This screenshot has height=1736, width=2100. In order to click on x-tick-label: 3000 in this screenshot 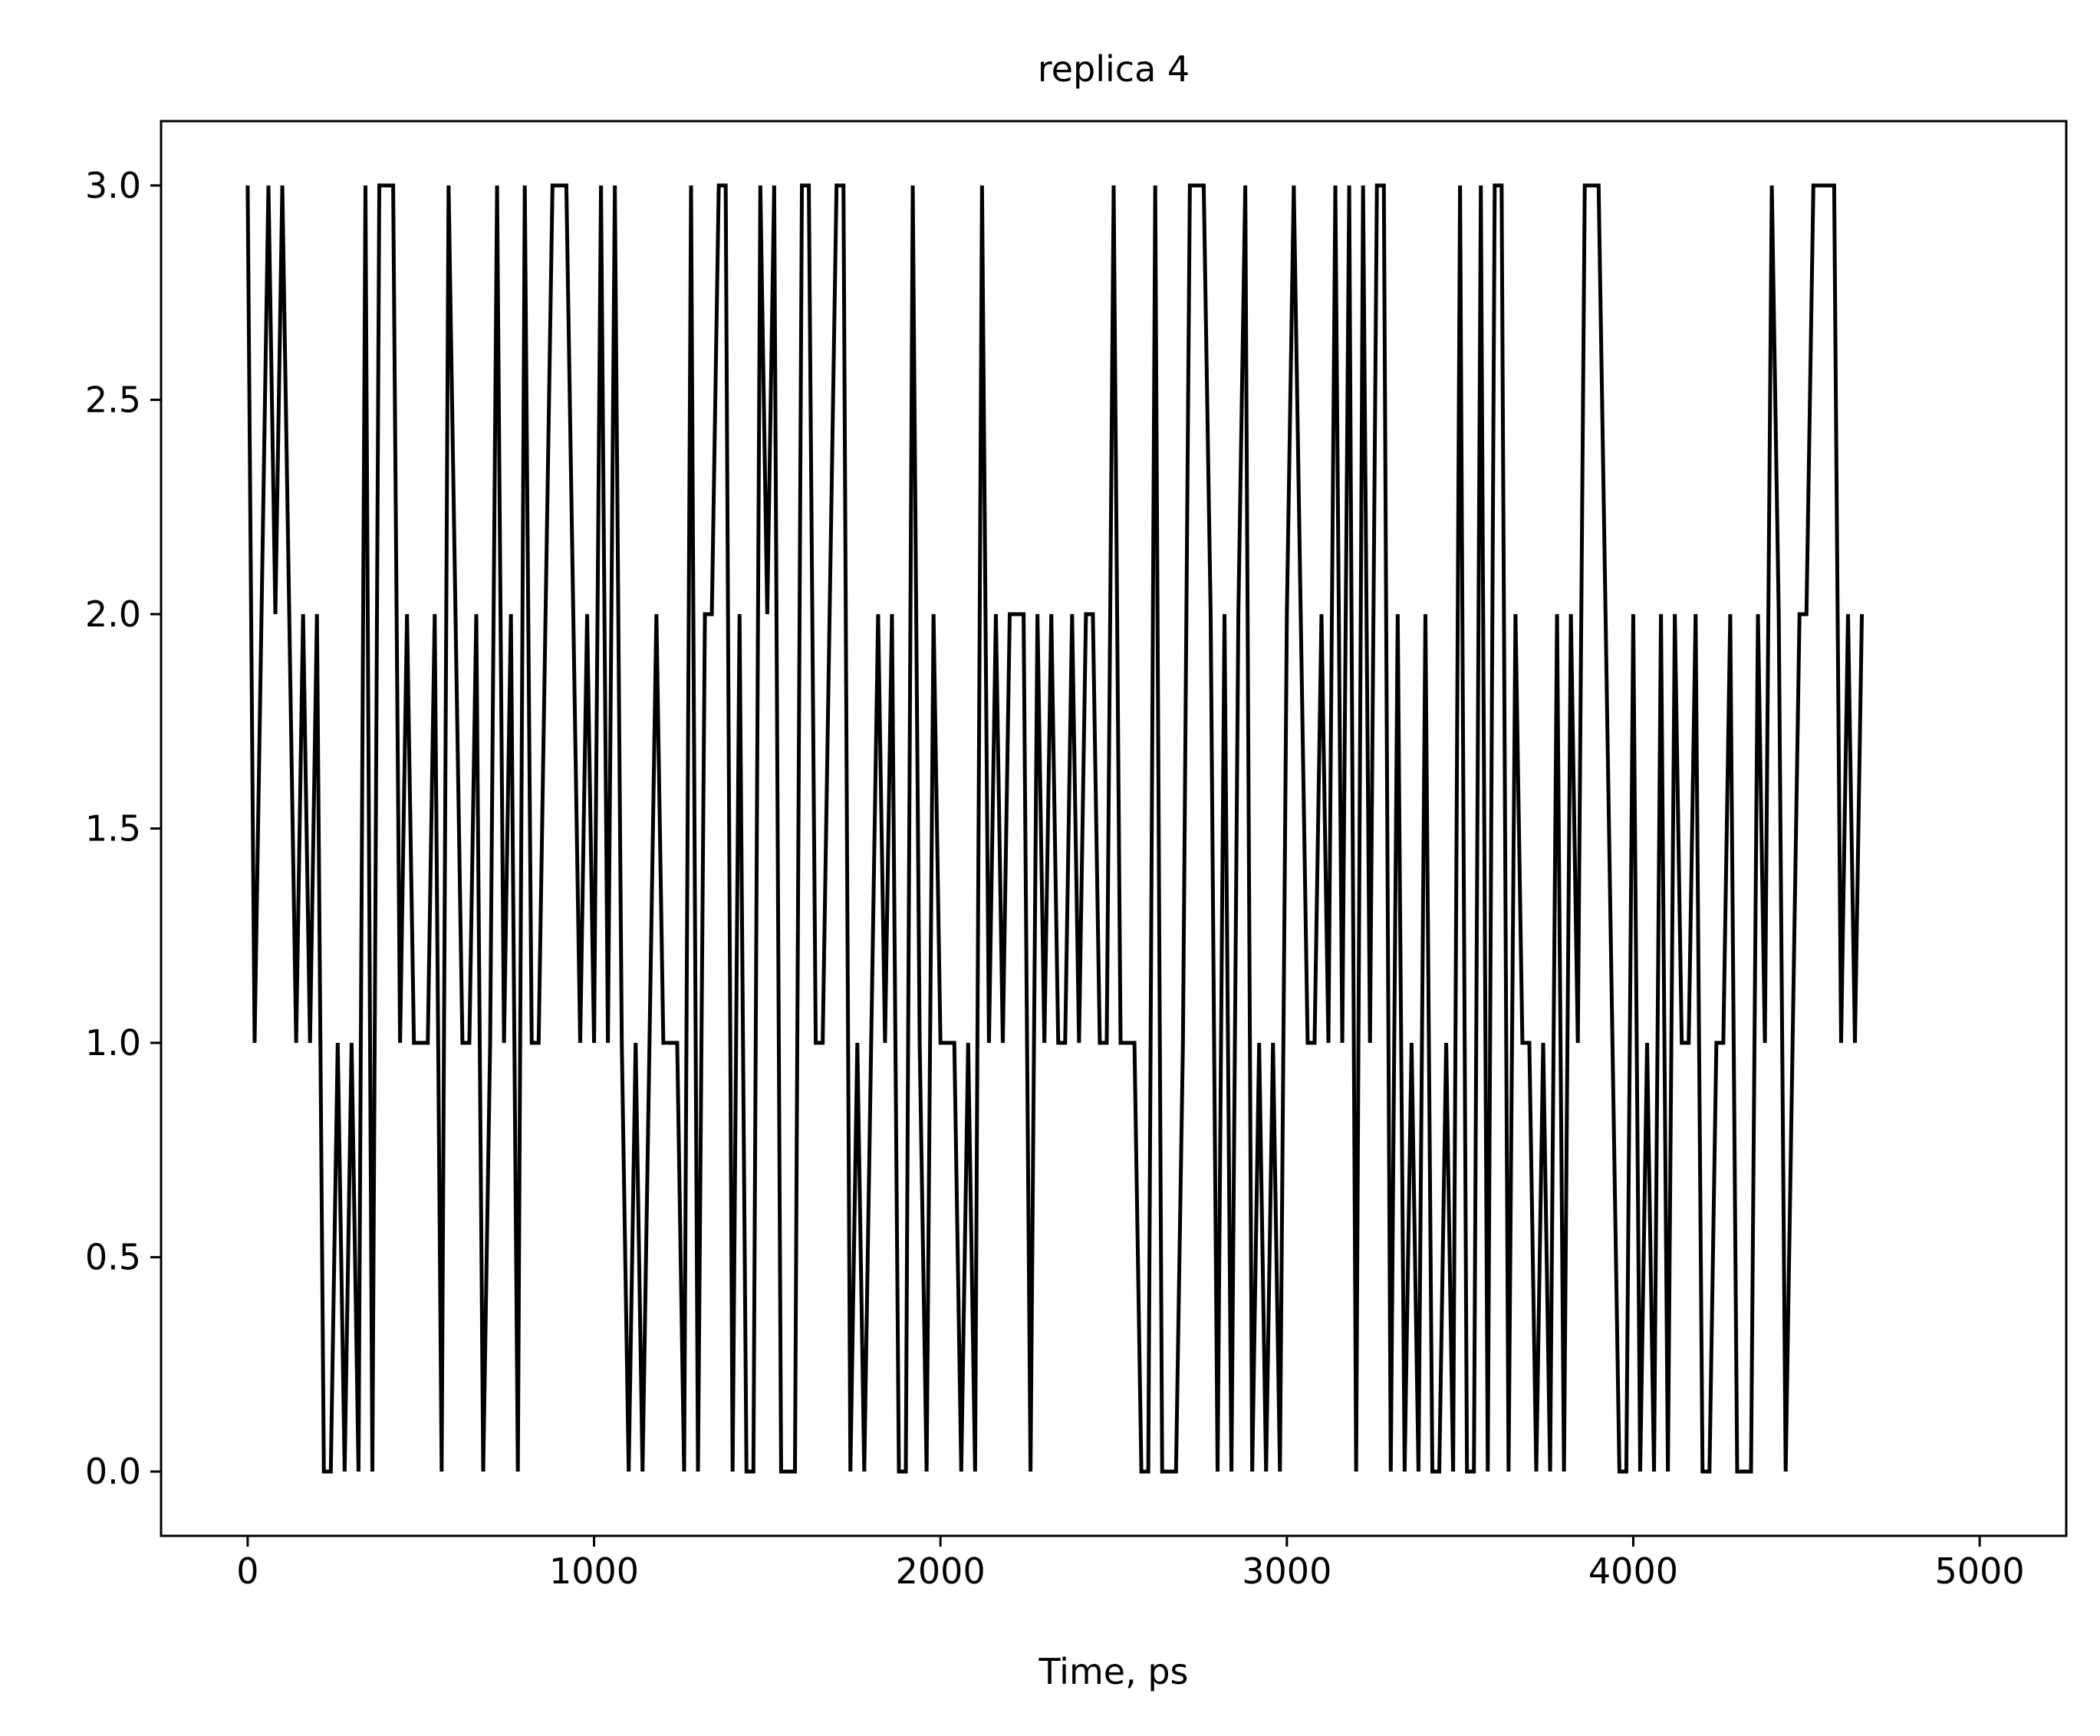, I will do `click(1286, 1571)`.